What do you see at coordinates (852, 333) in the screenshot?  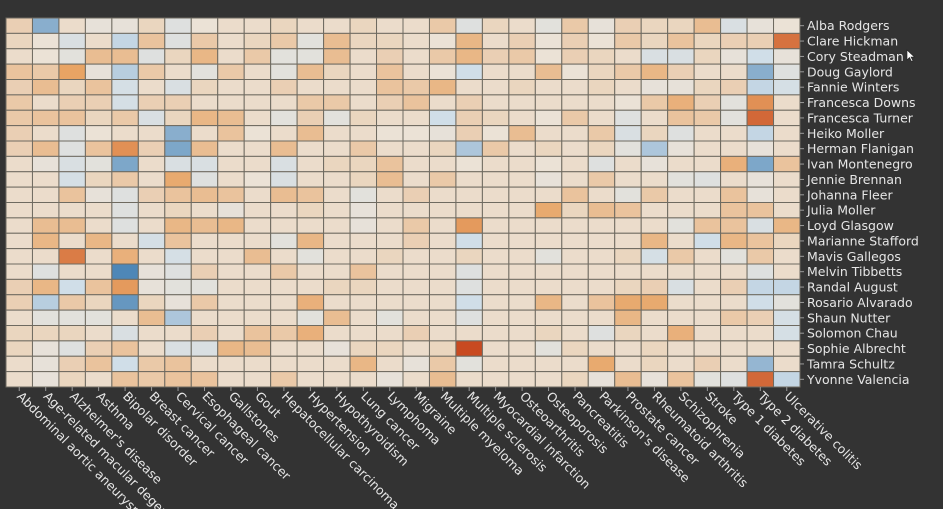 I see `row-label: Solomon Chau` at bounding box center [852, 333].